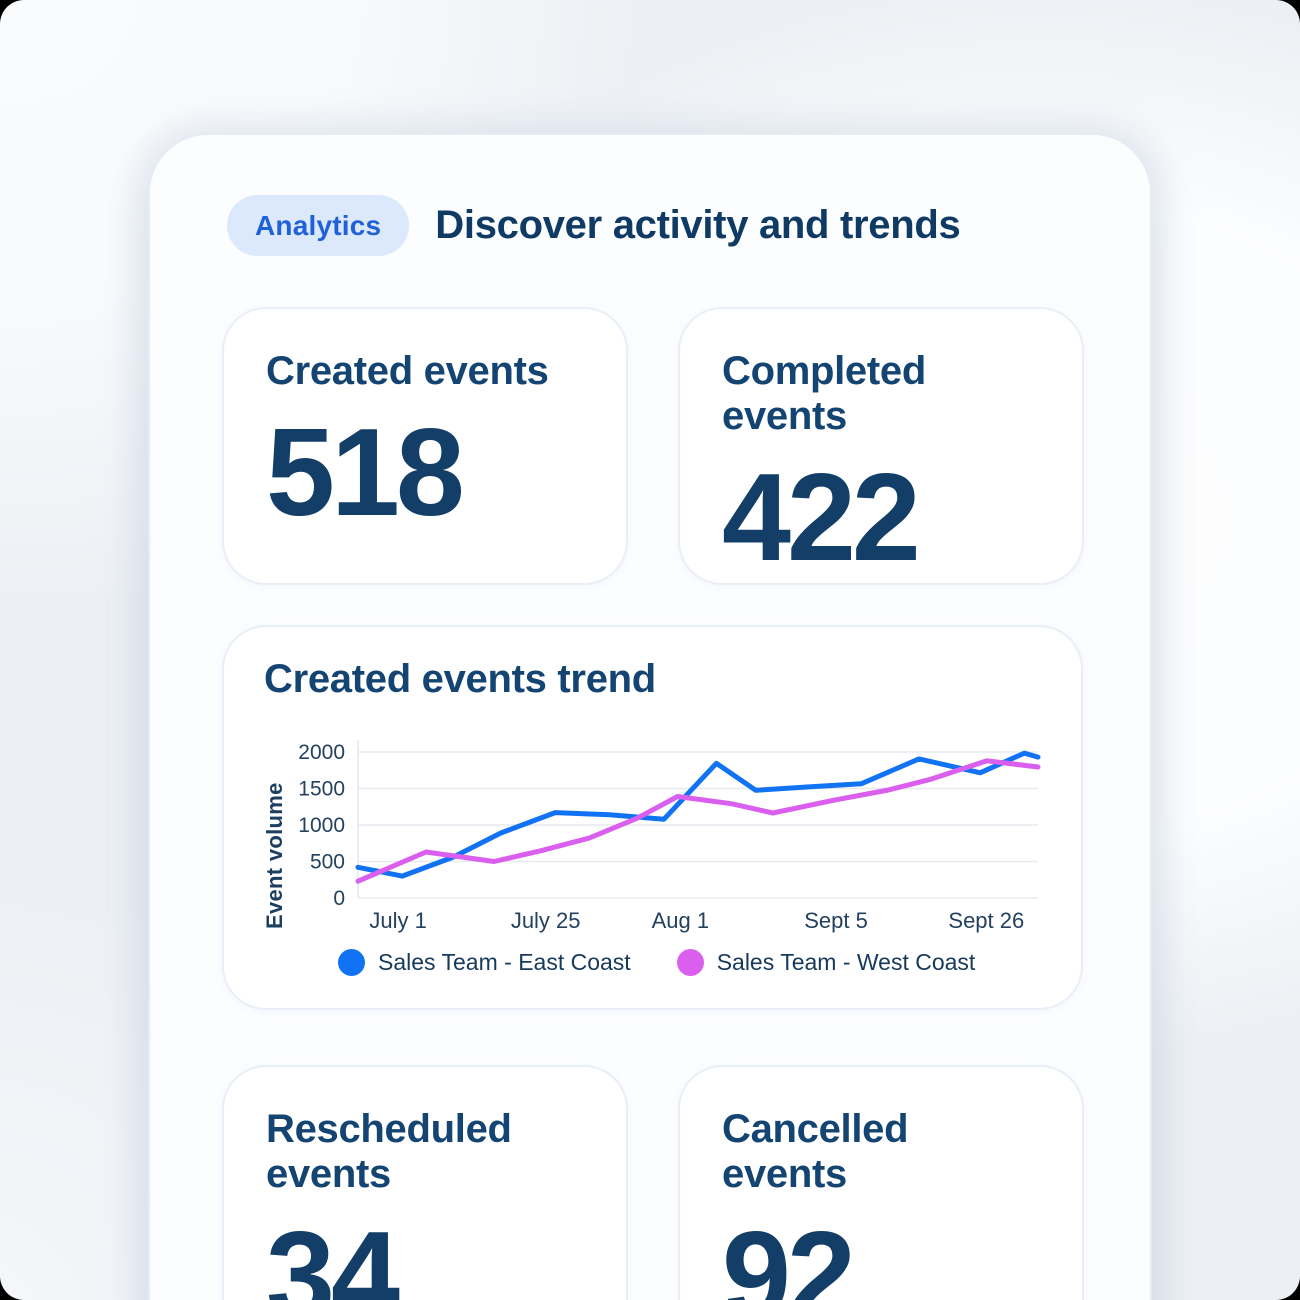 Image resolution: width=1300 pixels, height=1300 pixels. I want to click on analytics-badge: Analytics, so click(318, 225).